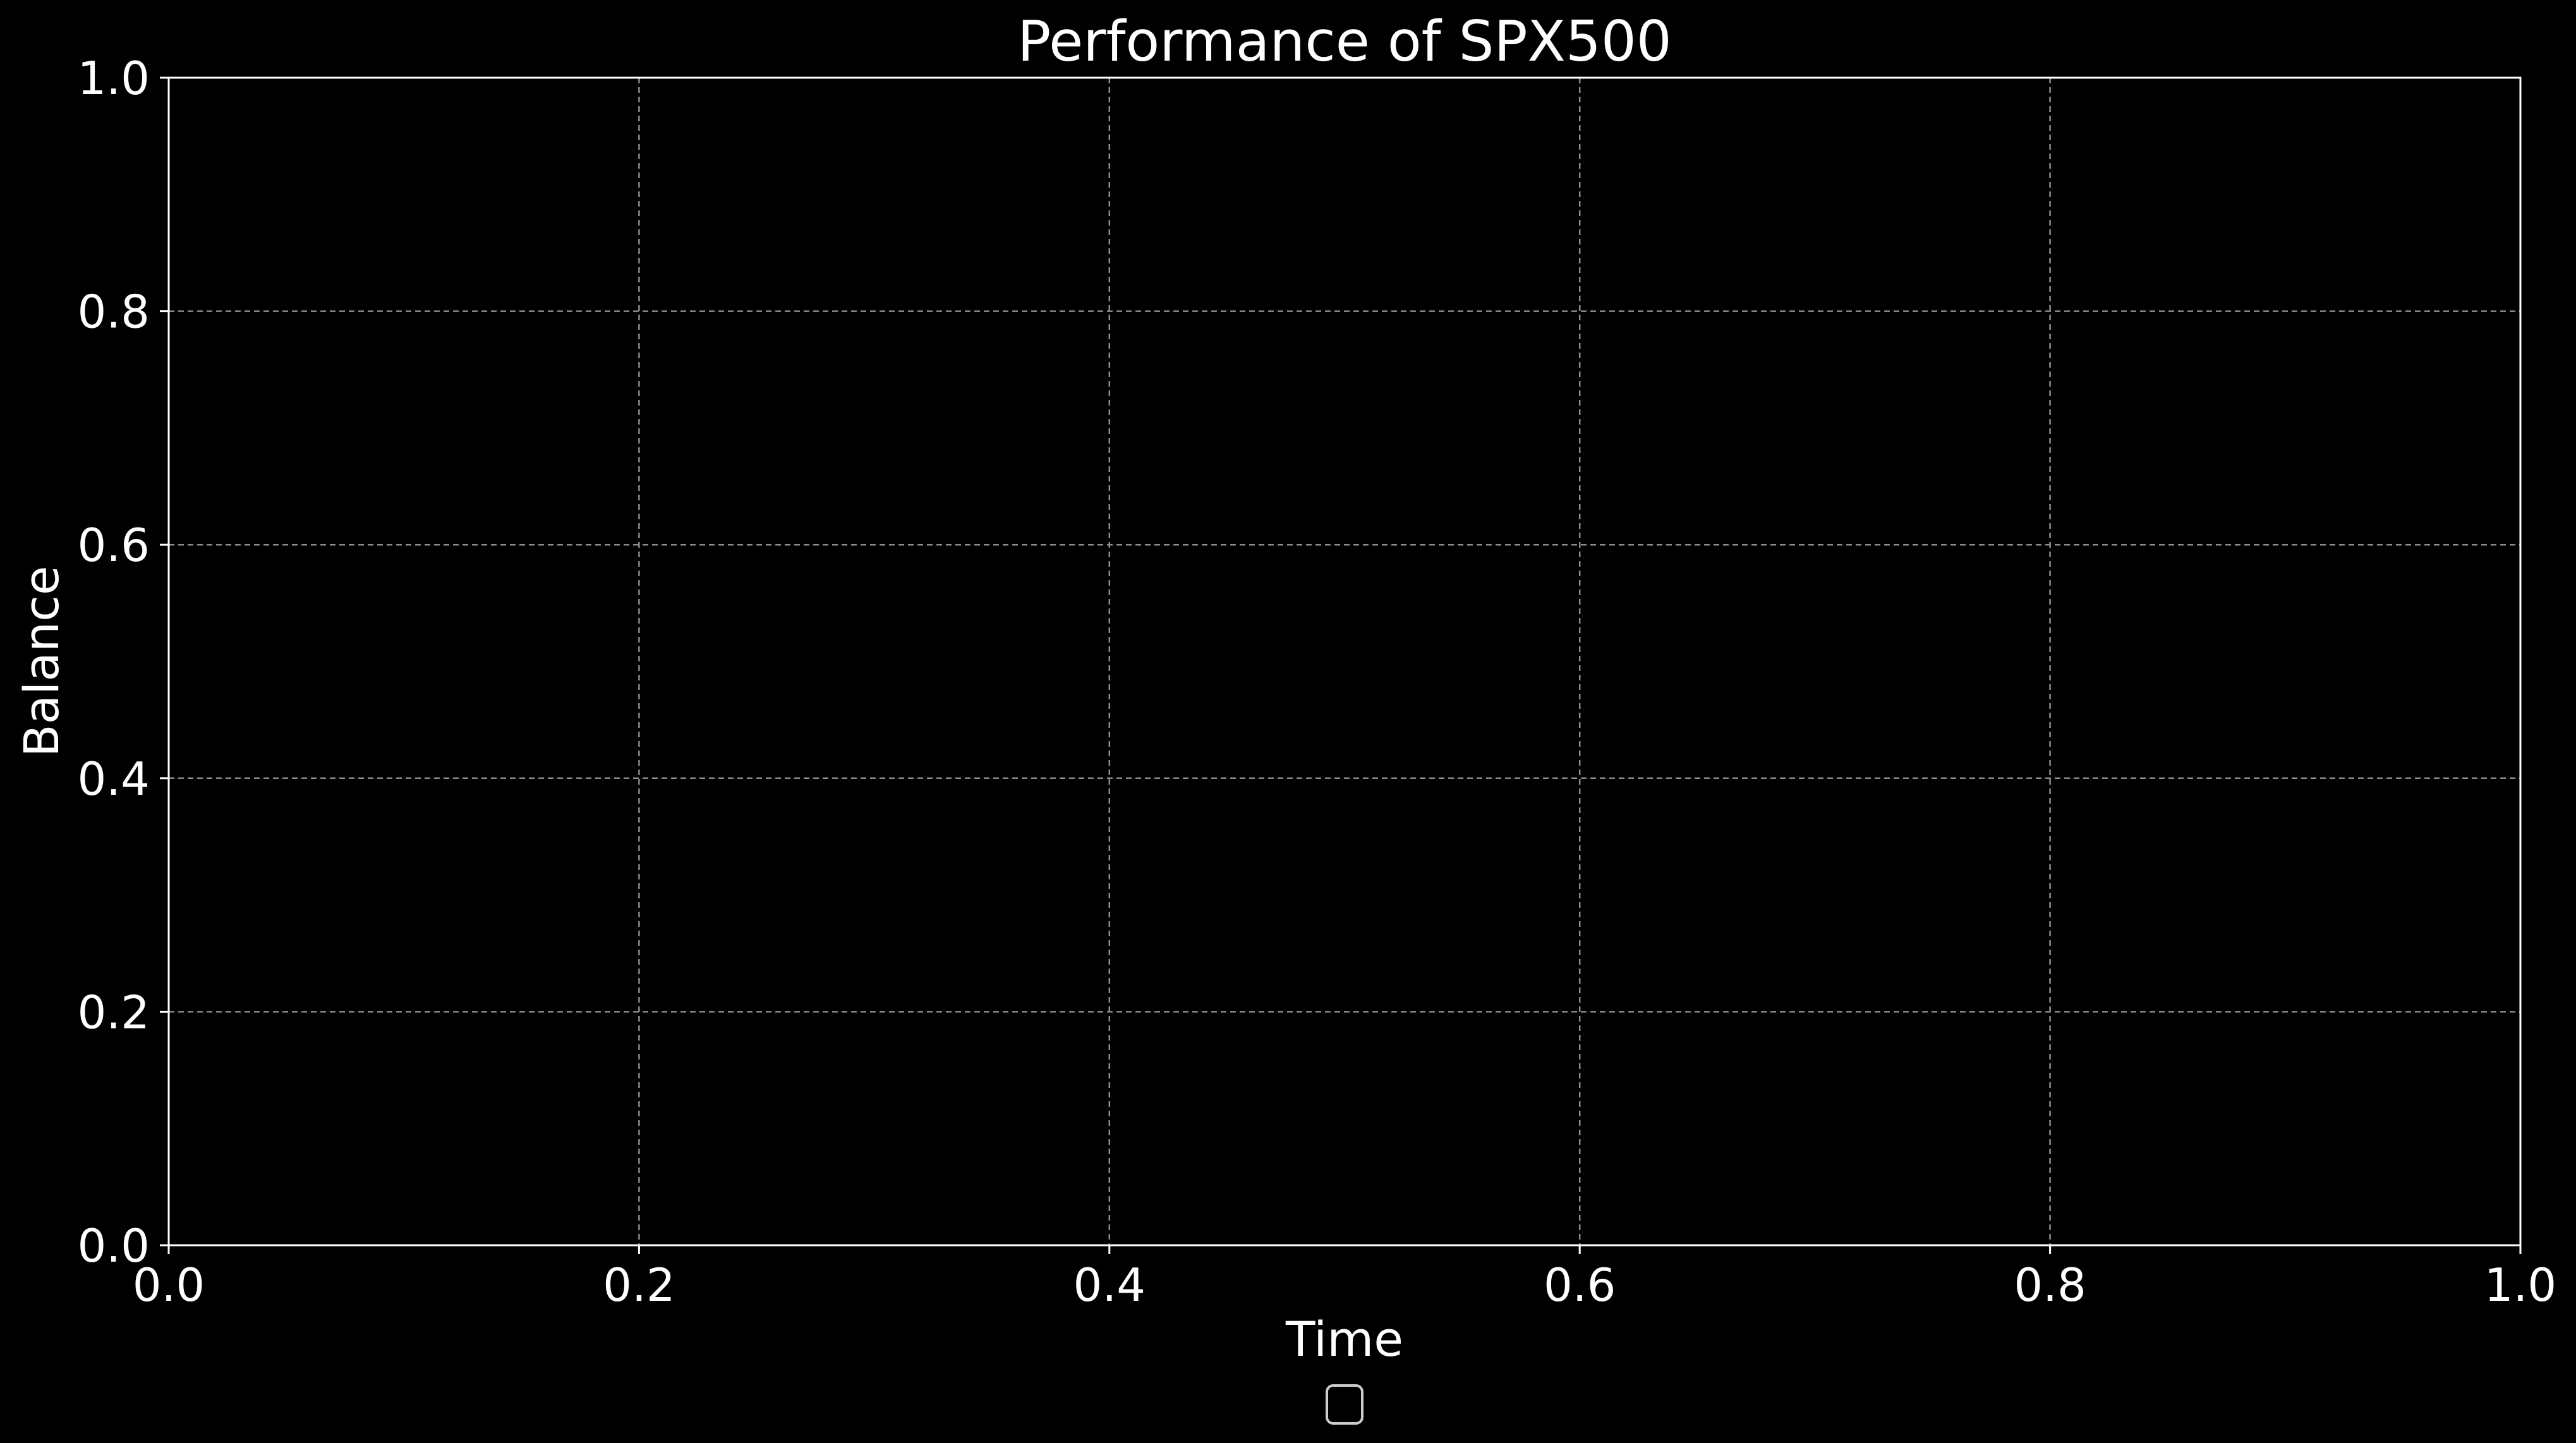 This screenshot has width=2576, height=1443. Describe the element at coordinates (1109, 1285) in the screenshot. I see `x-tick-label: 0.4` at that location.